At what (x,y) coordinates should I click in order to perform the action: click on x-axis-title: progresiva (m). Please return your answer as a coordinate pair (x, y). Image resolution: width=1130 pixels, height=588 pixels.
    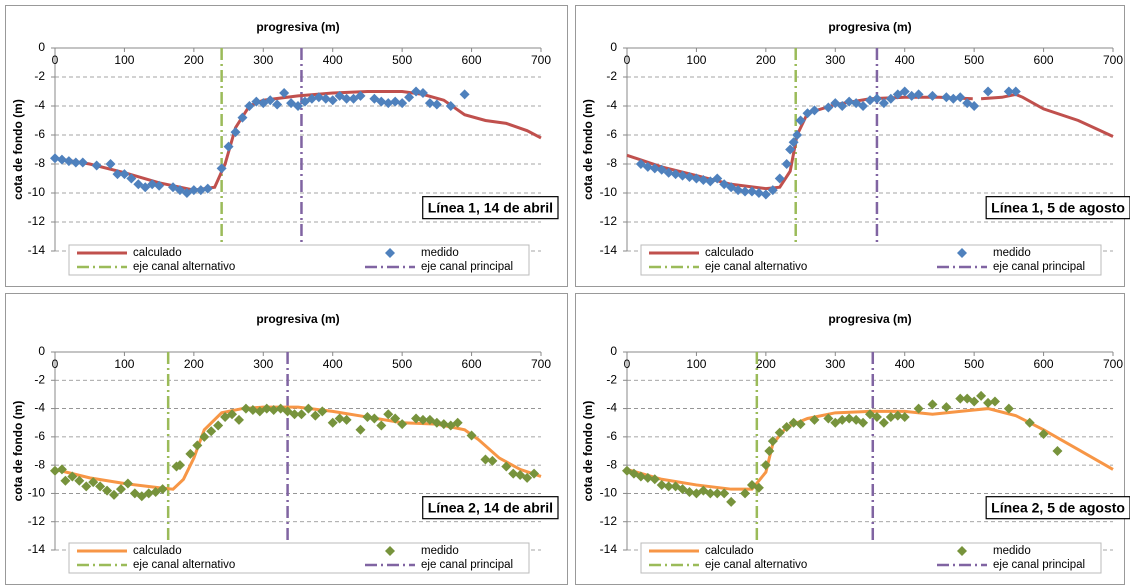
    Looking at the image, I should click on (869, 27).